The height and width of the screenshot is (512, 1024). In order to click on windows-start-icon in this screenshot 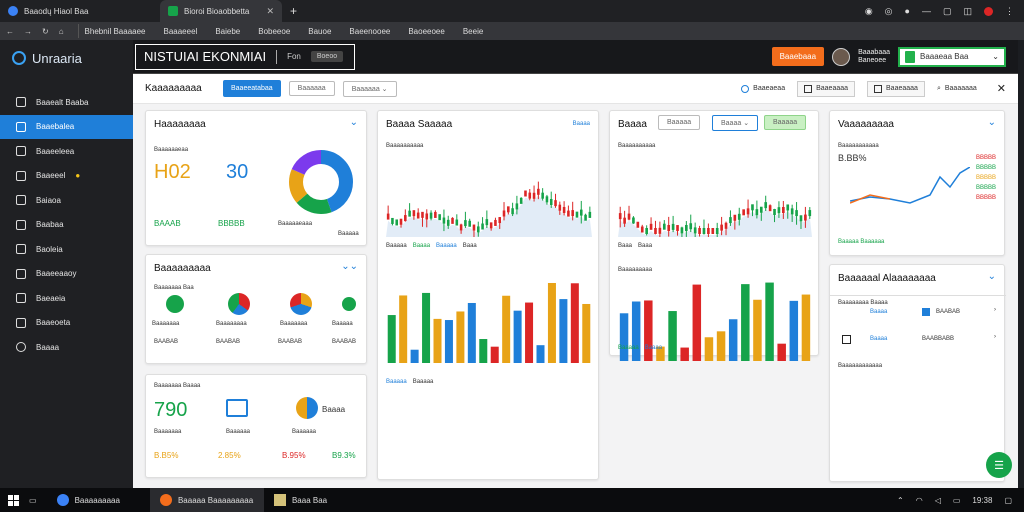, I will do `click(13, 500)`.